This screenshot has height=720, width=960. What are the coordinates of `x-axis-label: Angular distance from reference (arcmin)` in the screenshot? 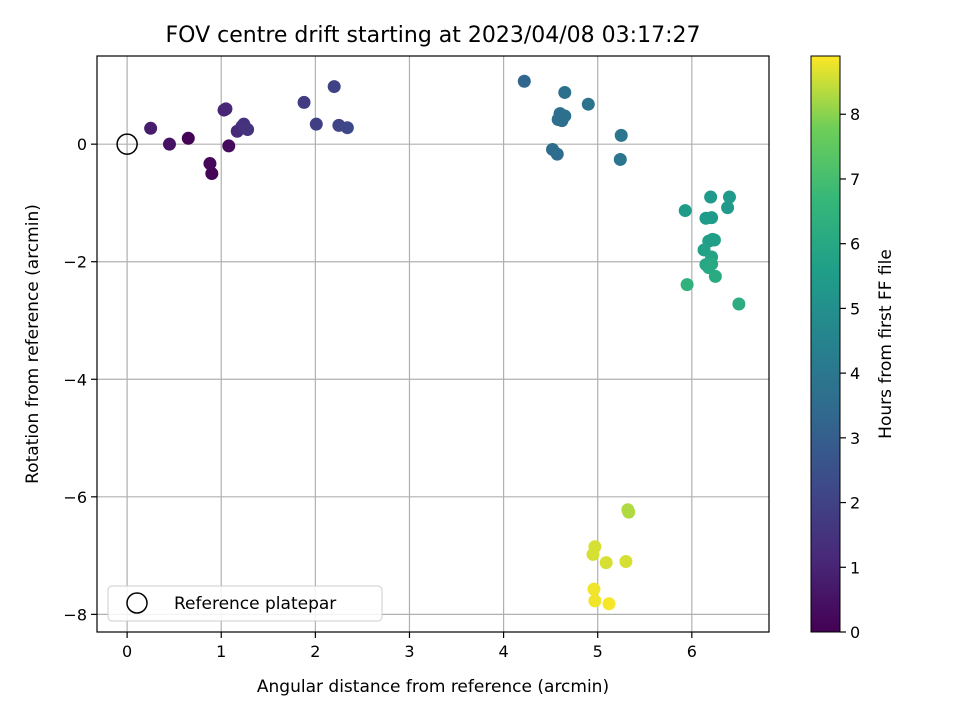 It's located at (433, 687).